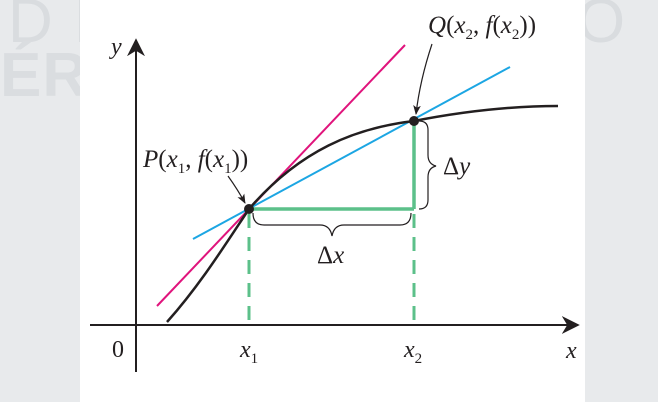  Describe the element at coordinates (571, 351) in the screenshot. I see `x-axis-label: x` at that location.